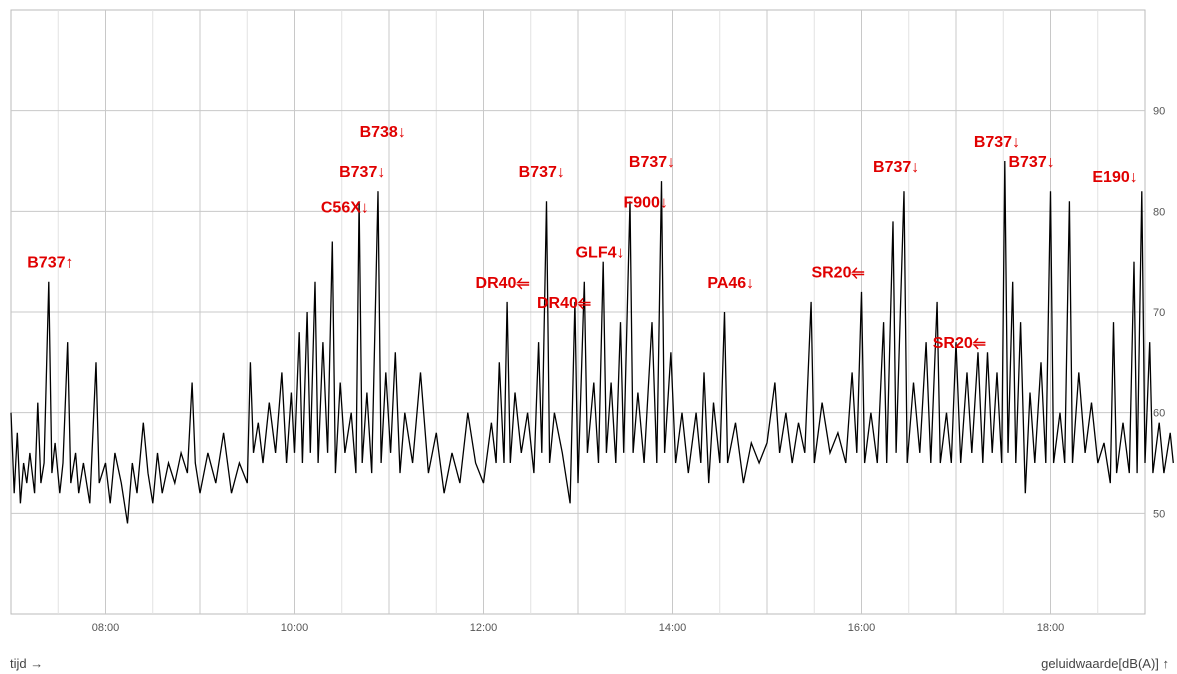 The width and height of the screenshot is (1177, 674). I want to click on y-tick-label: 90, so click(1159, 112).